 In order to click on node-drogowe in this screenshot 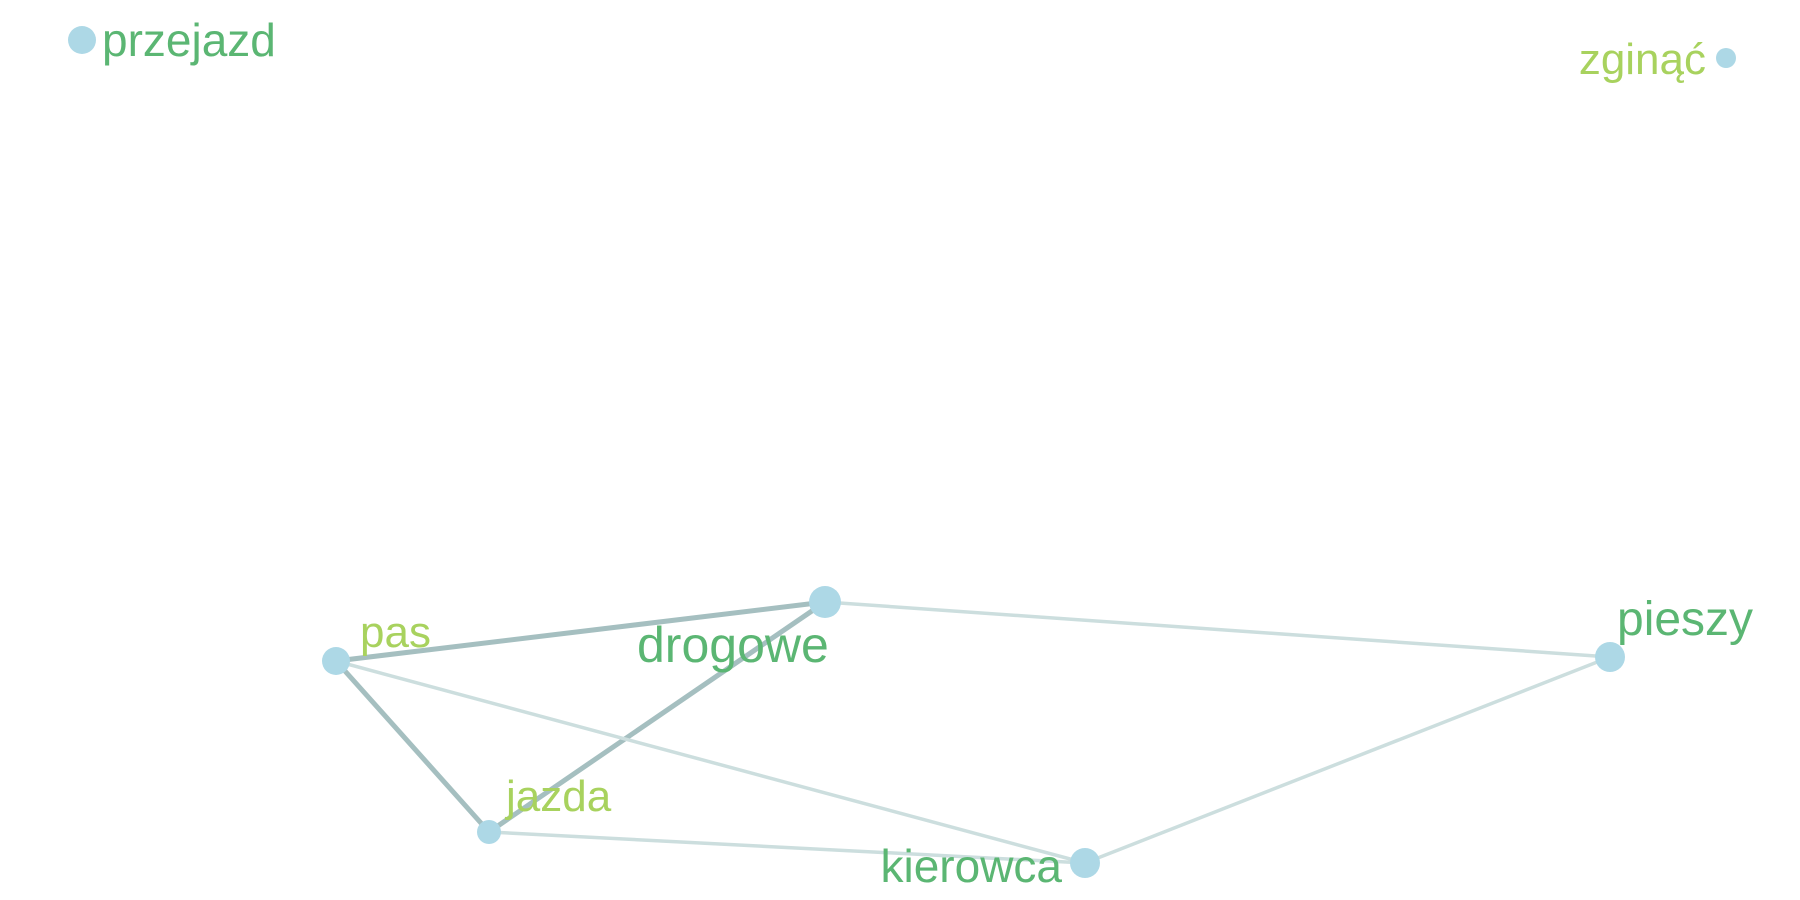, I will do `click(825, 602)`.